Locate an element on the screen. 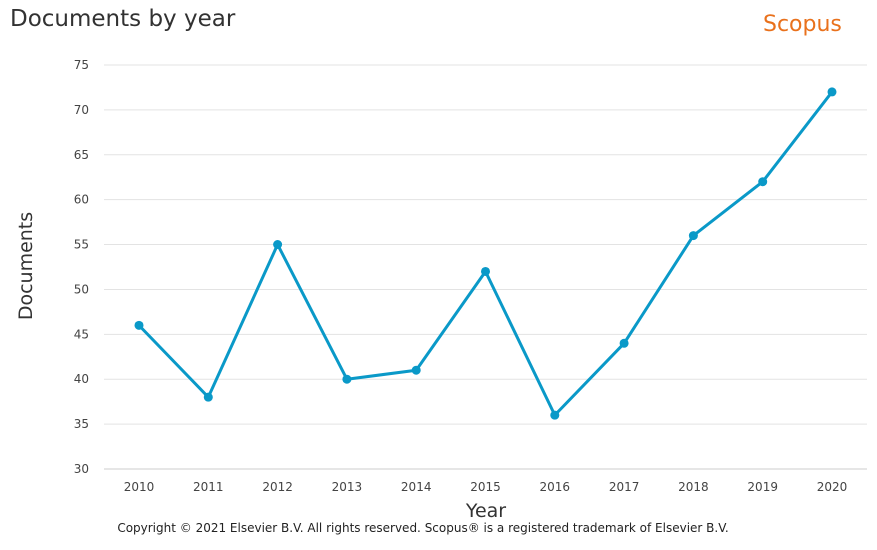  scopus-logo: Scopus is located at coordinates (802, 24).